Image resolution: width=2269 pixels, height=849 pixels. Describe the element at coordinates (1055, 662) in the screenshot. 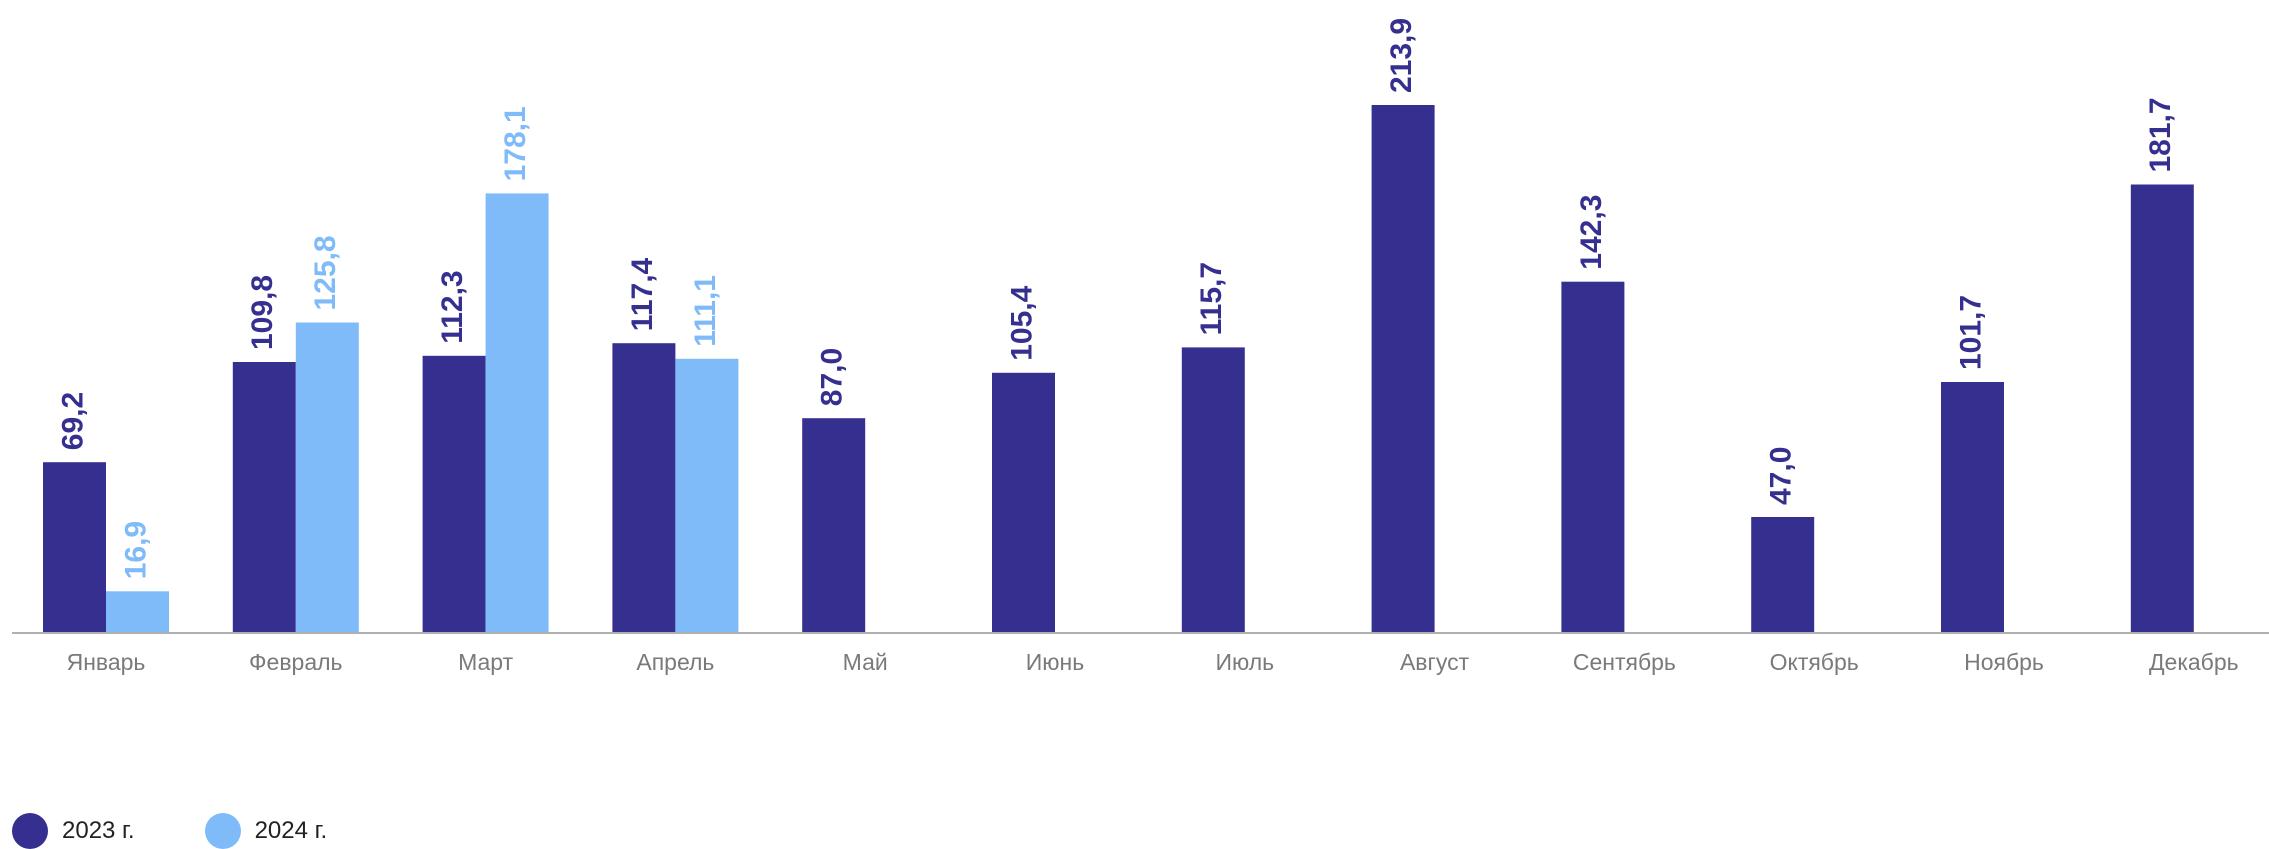

I see `category-label-6: Июнь` at that location.